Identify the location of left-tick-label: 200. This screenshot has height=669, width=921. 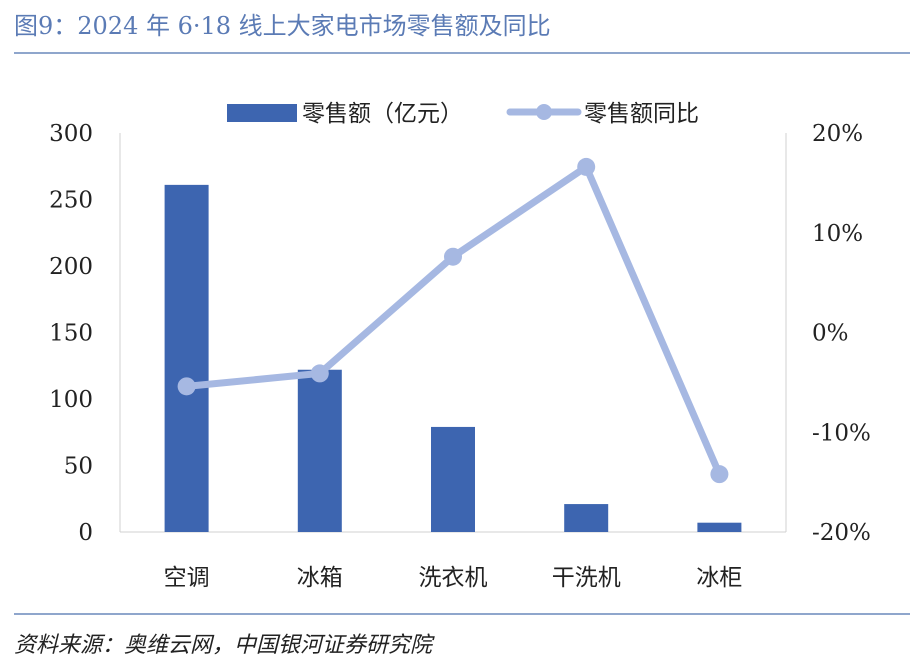
(71, 267).